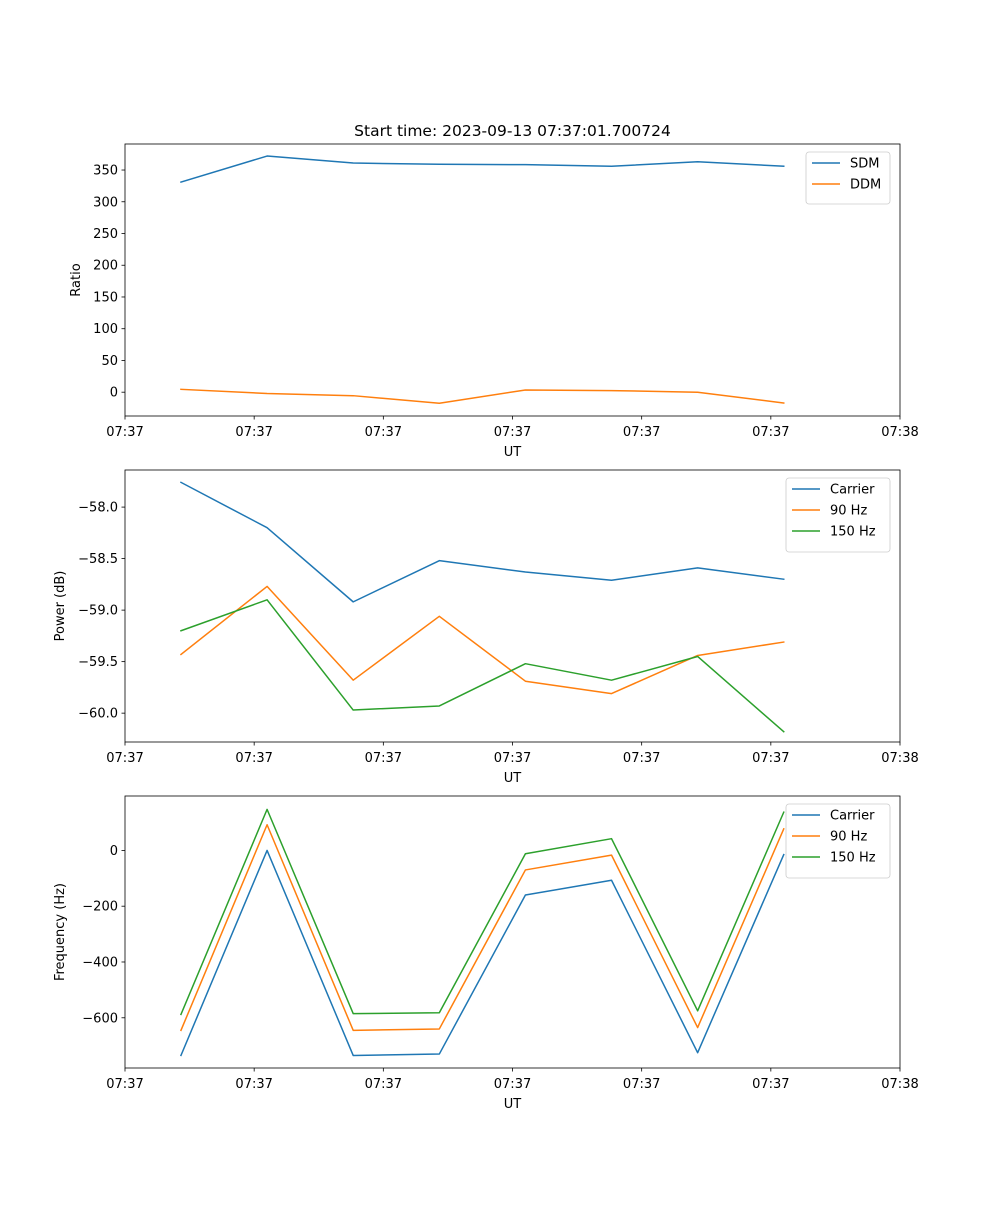 The height and width of the screenshot is (1205, 1000). Describe the element at coordinates (98, 714) in the screenshot. I see `y-tick-label: −60.0` at that location.